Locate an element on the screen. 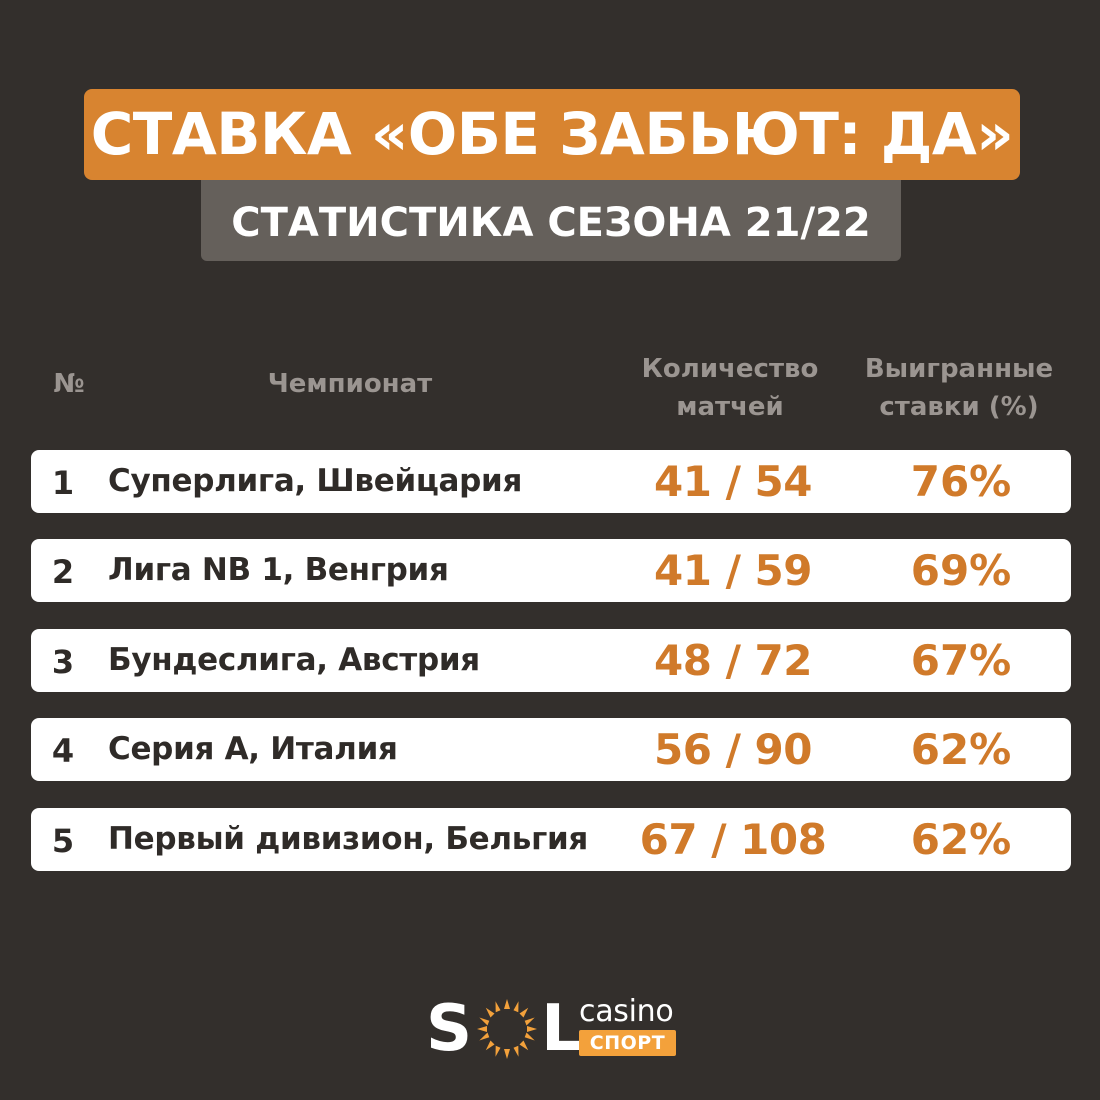 This screenshot has width=1100, height=1100. table-row: 5 Первый дивизион, Бельгия 67 / 108 62% is located at coordinates (551, 839).